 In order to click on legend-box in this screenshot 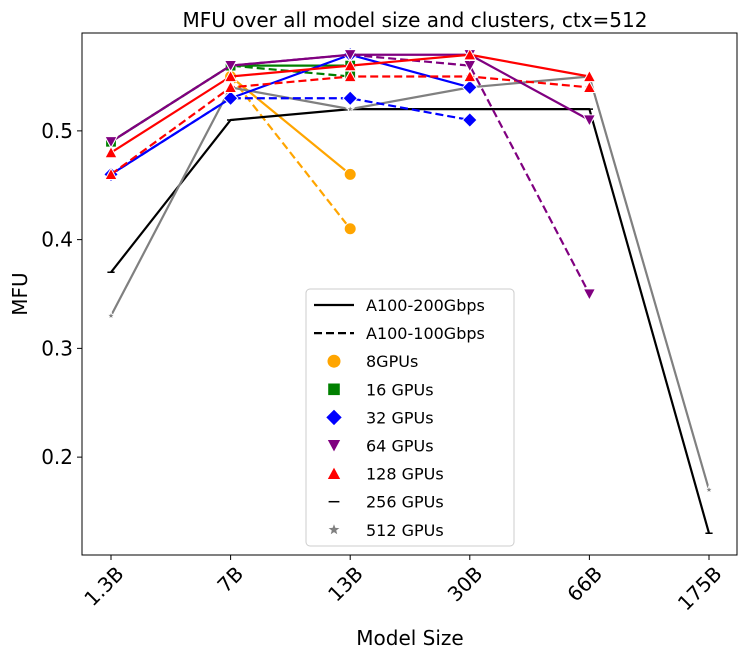, I will do `click(410, 417)`.